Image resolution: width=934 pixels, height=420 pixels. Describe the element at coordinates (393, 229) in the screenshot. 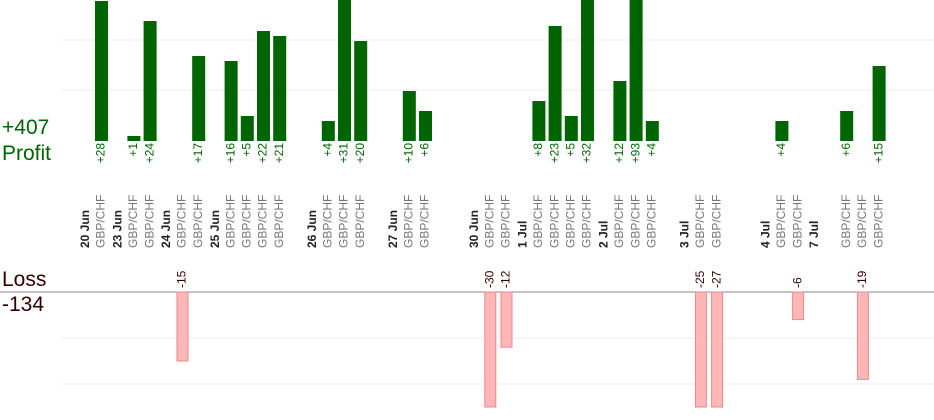

I see `date-label: 27 Jun` at that location.